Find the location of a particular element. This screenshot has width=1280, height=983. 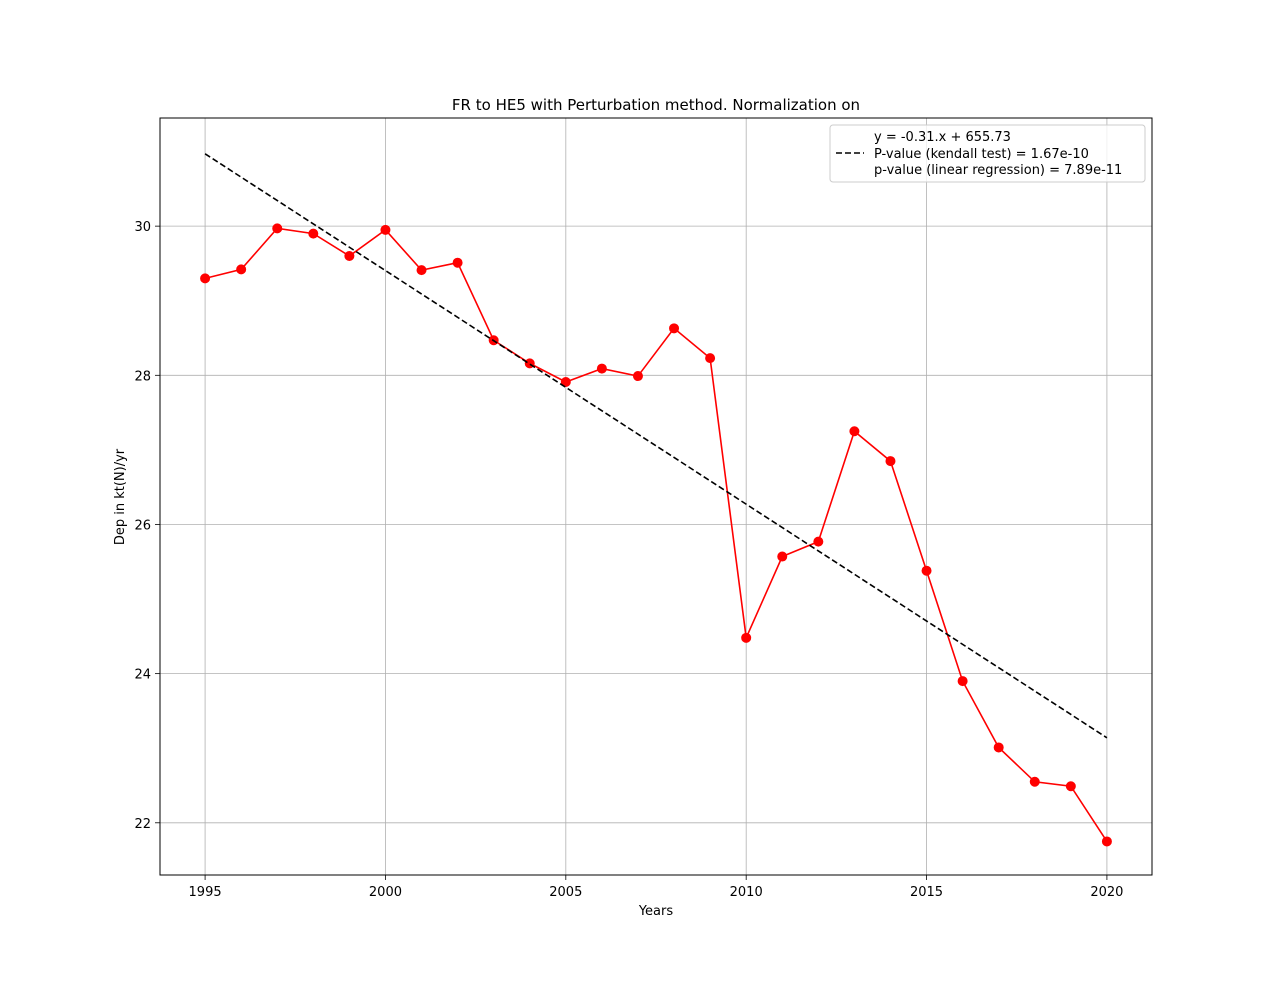

x-axis-label: Years is located at coordinates (656, 911).